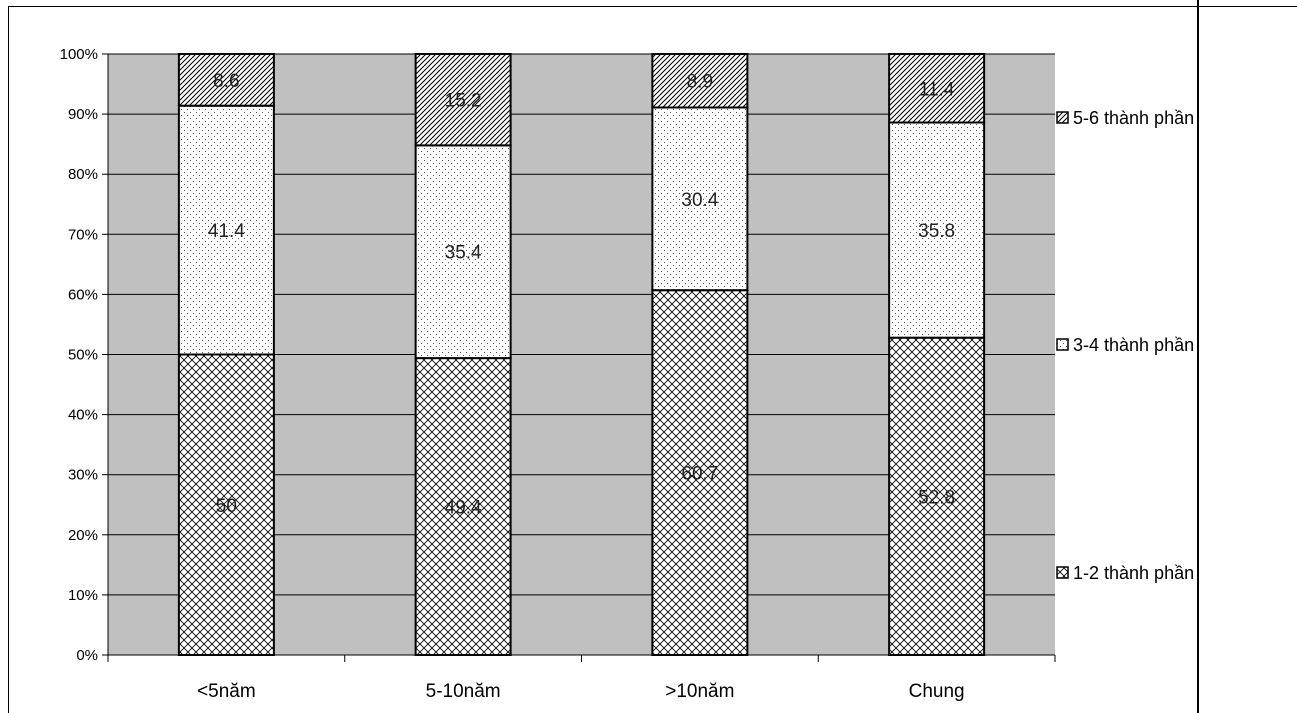 The width and height of the screenshot is (1297, 713). Describe the element at coordinates (83, 234) in the screenshot. I see `y-tick-label: 70%` at that location.